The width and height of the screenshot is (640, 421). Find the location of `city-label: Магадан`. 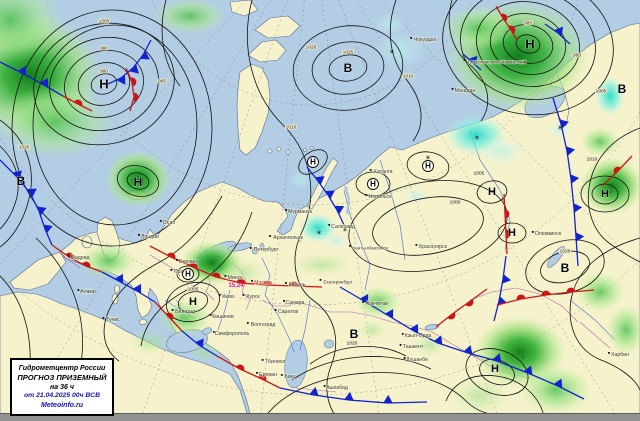

city-label: Магадан is located at coordinates (465, 91).